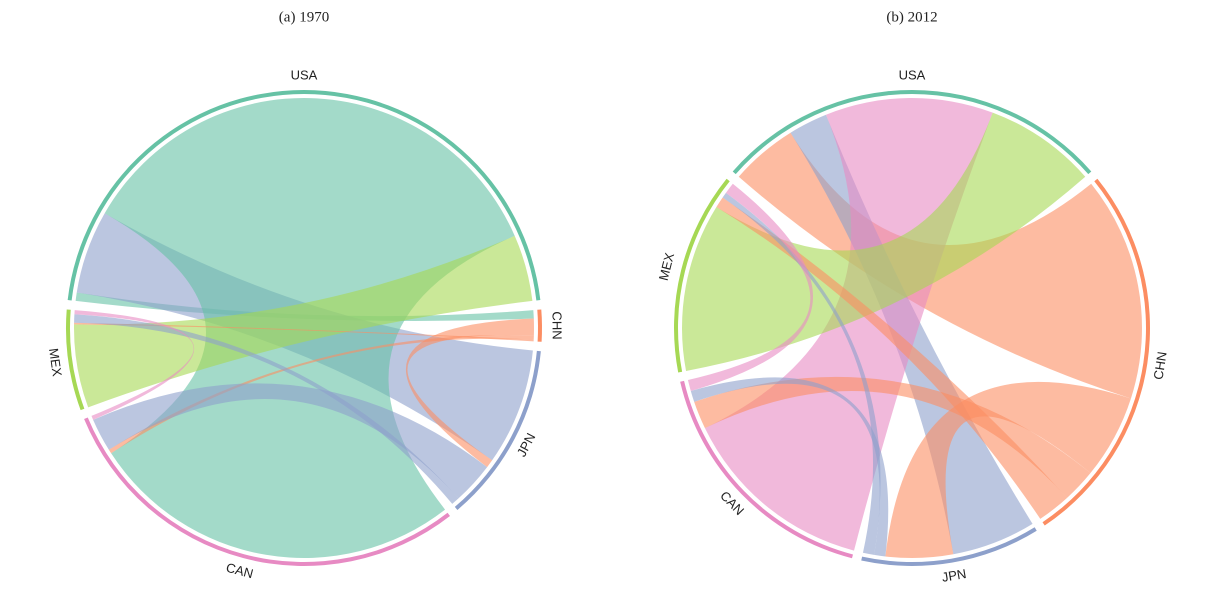 Image resolution: width=1216 pixels, height=612 pixels. I want to click on group-label: CAN, so click(240, 571).